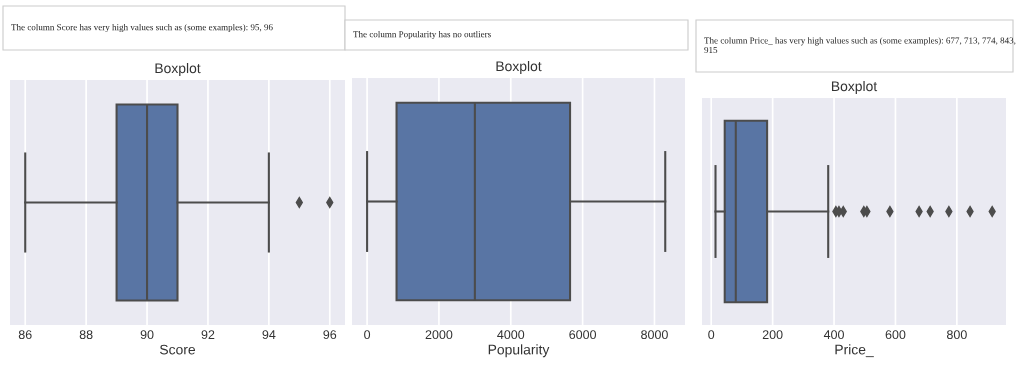 The image size is (1026, 365). Describe the element at coordinates (177, 349) in the screenshot. I see `x-axis-title: Score` at that location.